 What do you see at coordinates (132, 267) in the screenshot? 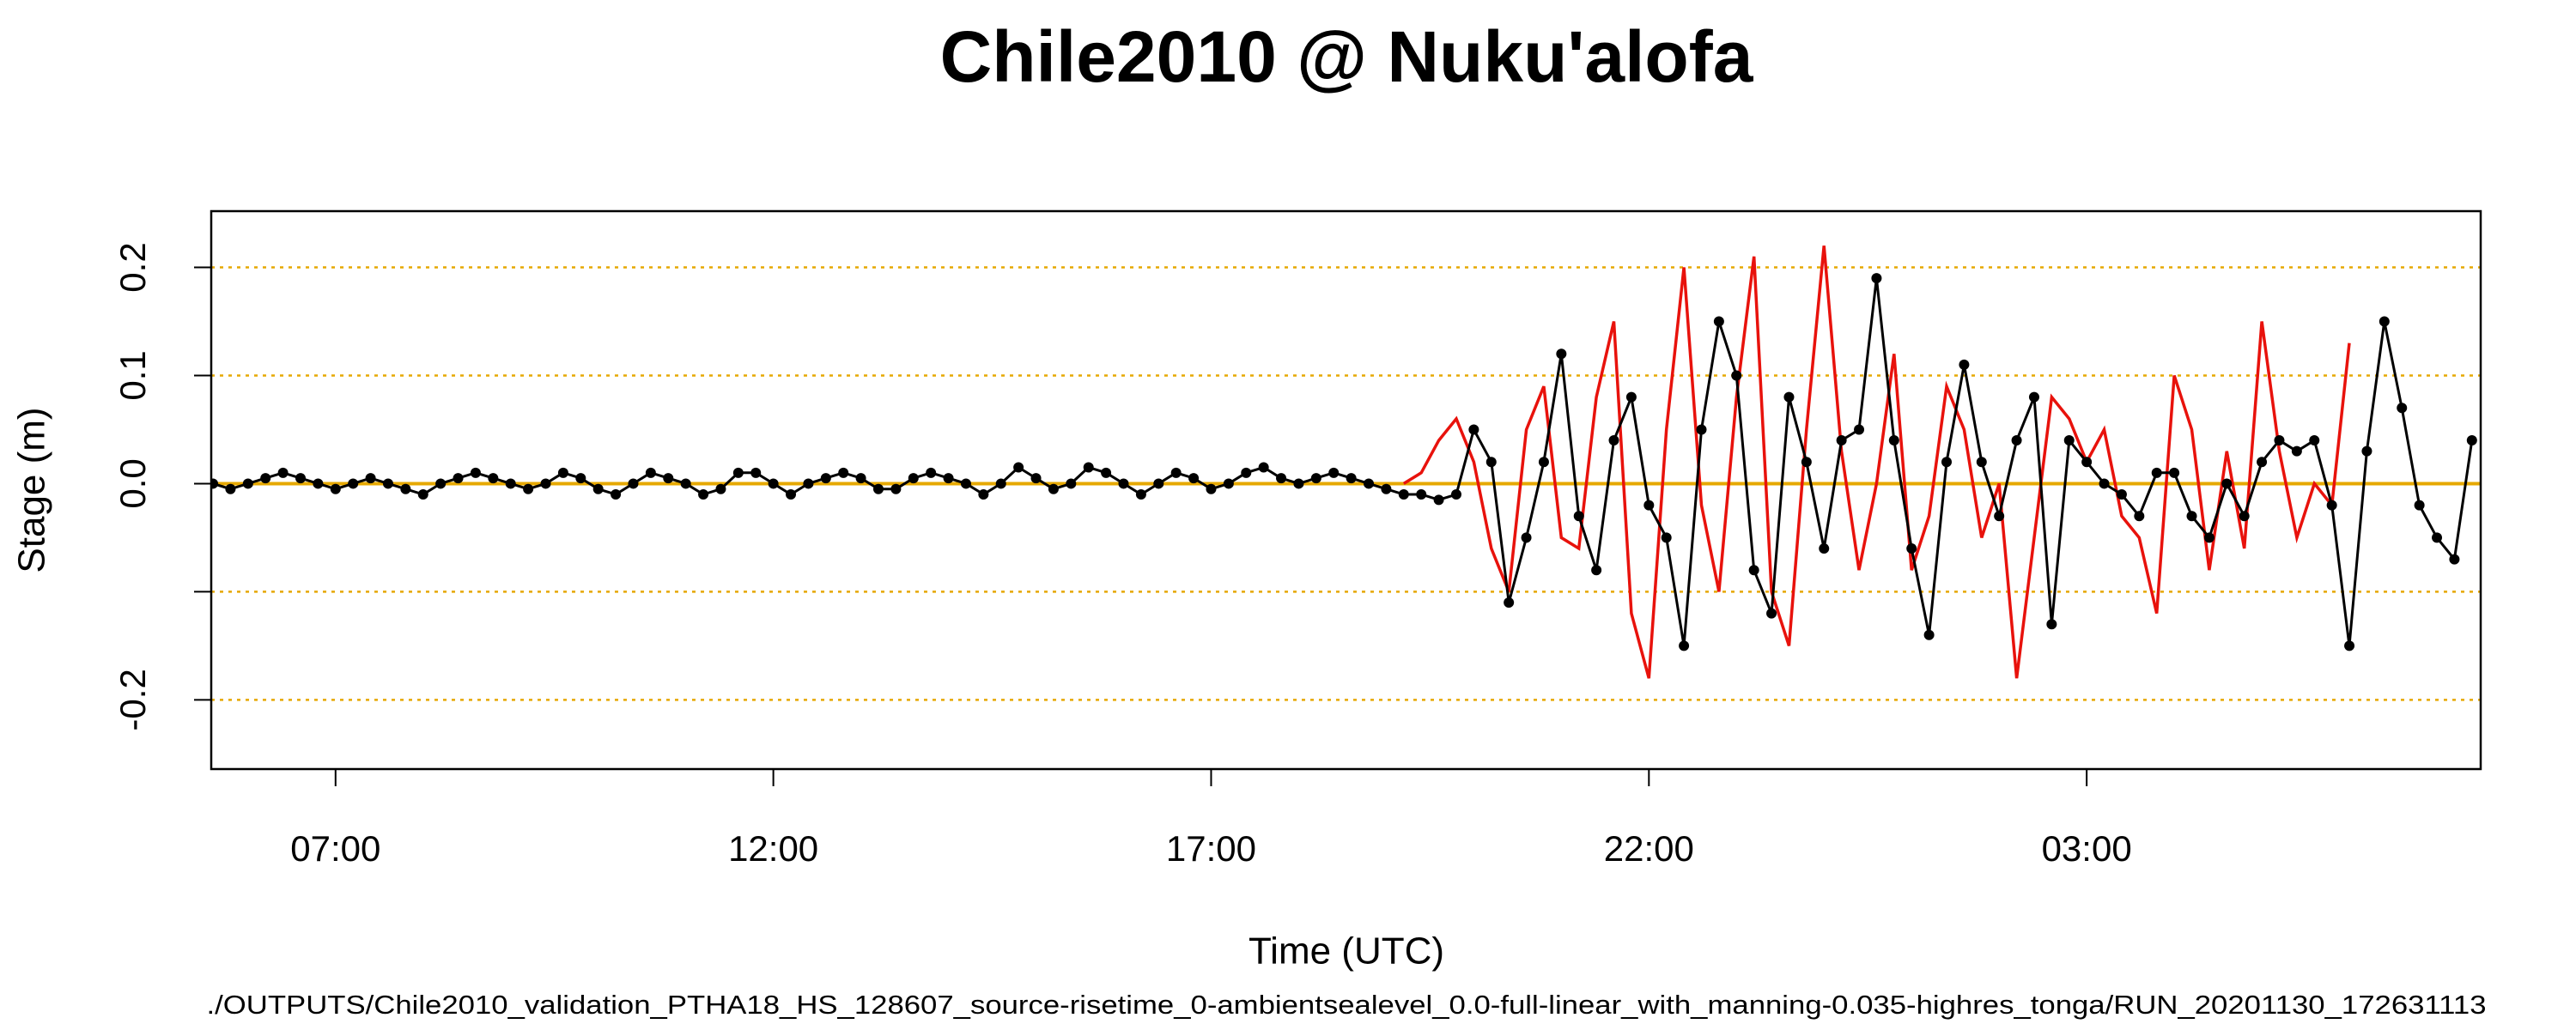
I see `y-tick-label: 0.2` at bounding box center [132, 267].